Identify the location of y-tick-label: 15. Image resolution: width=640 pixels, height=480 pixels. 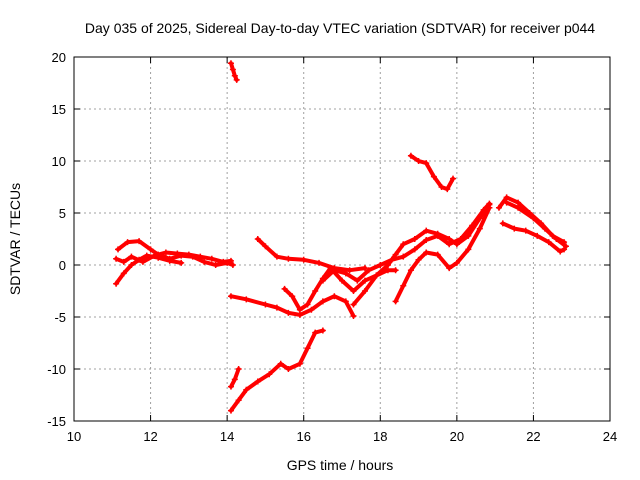
(59, 109).